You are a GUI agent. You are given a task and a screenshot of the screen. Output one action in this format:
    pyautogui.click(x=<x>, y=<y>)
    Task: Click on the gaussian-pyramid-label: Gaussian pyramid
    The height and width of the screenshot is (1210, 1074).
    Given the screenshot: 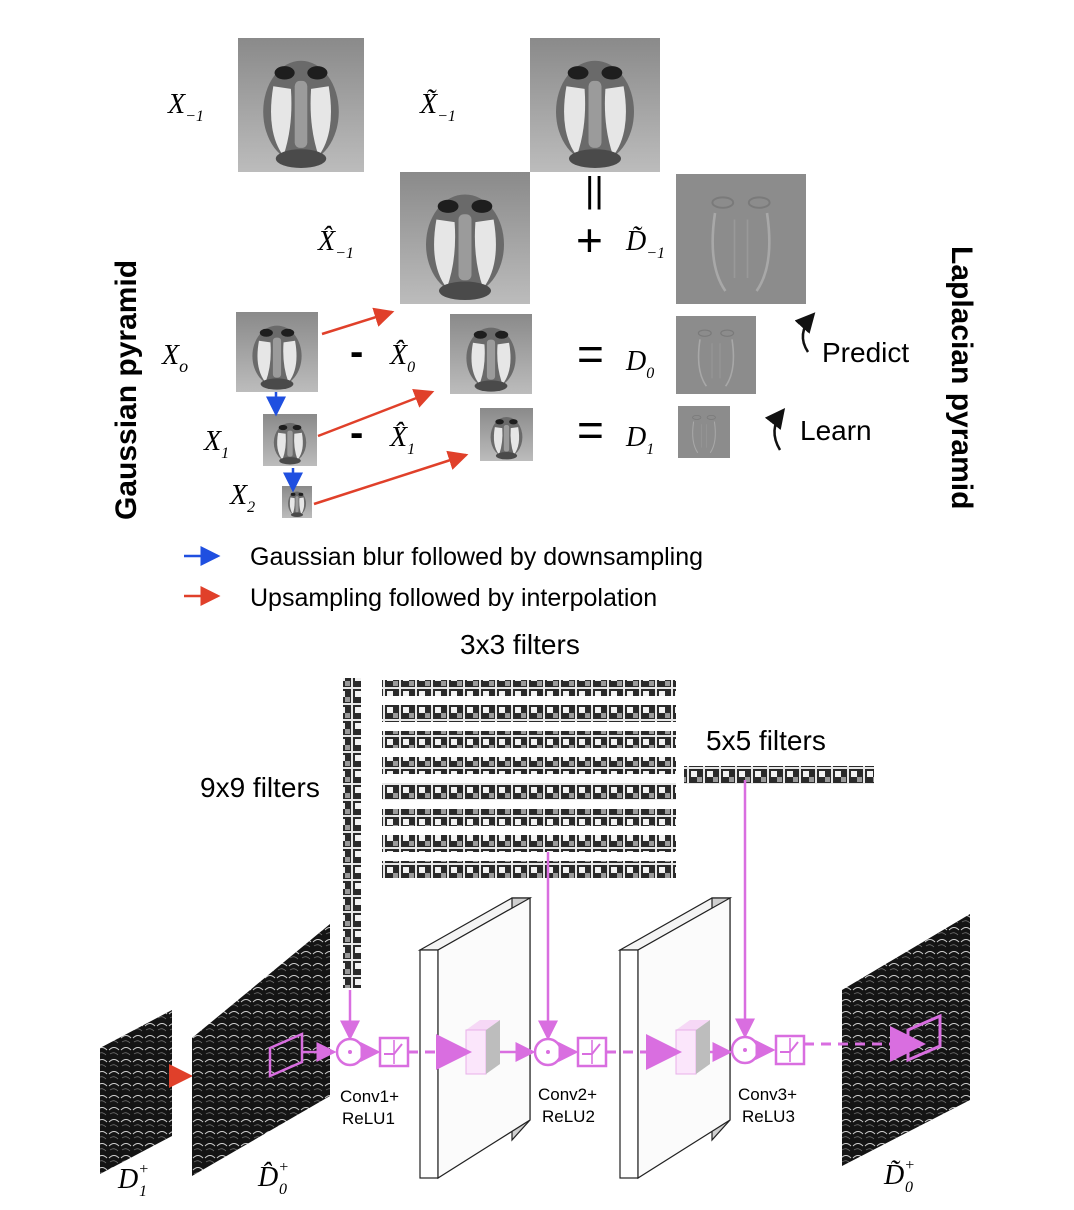 What is the action you would take?
    pyautogui.click(x=126, y=390)
    